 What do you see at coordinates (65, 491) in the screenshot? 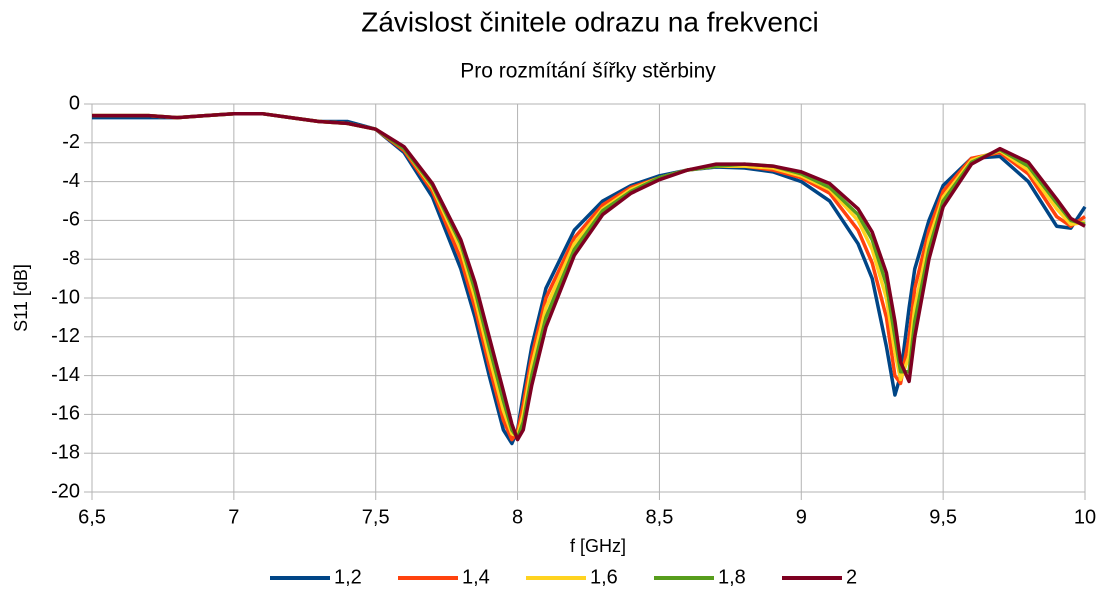
I see `y-tick-label: -20` at bounding box center [65, 491].